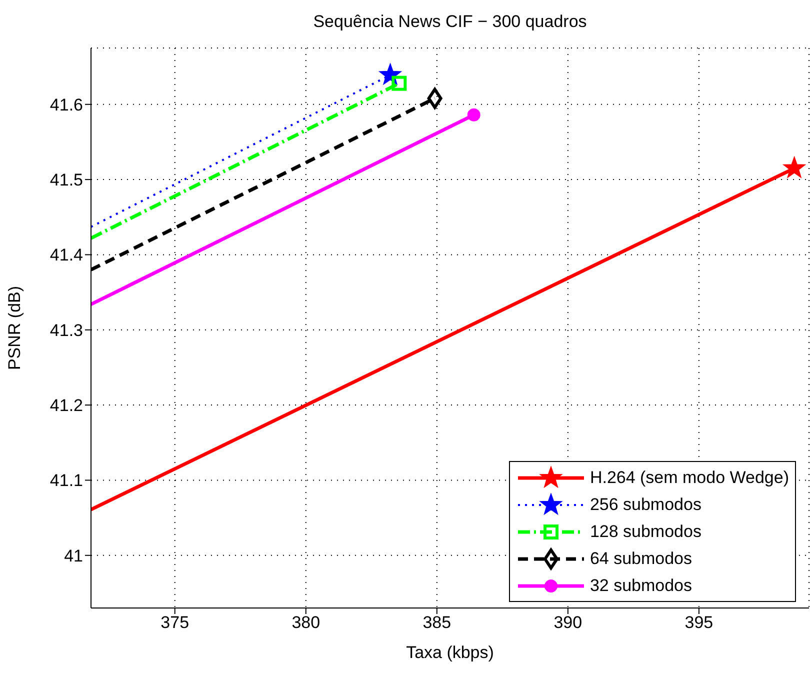 Image resolution: width=810 pixels, height=675 pixels. I want to click on y-tick-label: 41.3, so click(66, 330).